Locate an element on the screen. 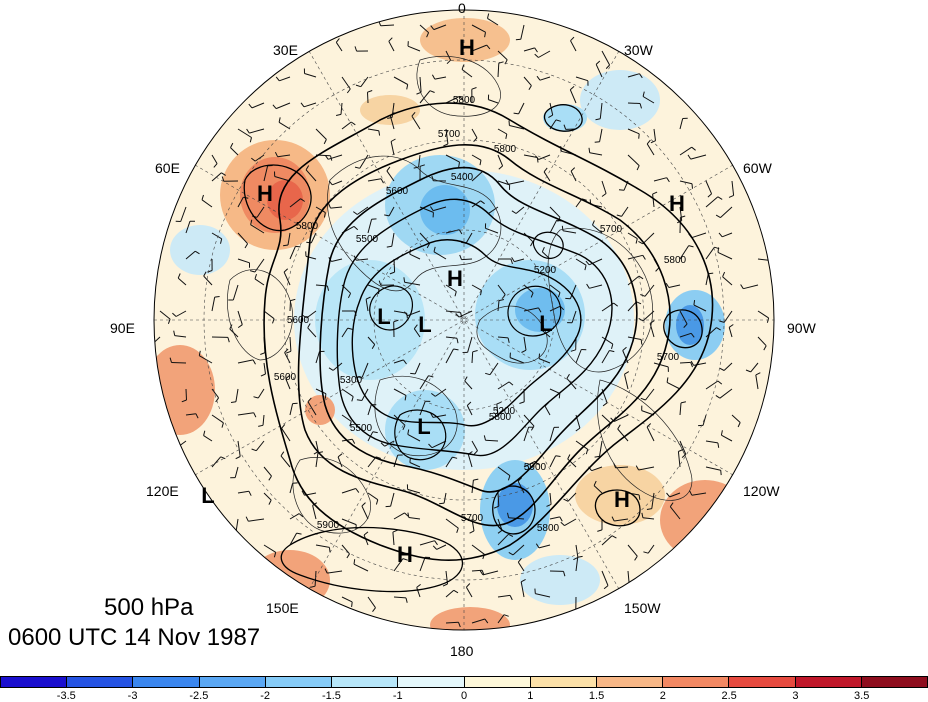 The height and width of the screenshot is (702, 928). lon-label-30e: 30E is located at coordinates (285, 50).